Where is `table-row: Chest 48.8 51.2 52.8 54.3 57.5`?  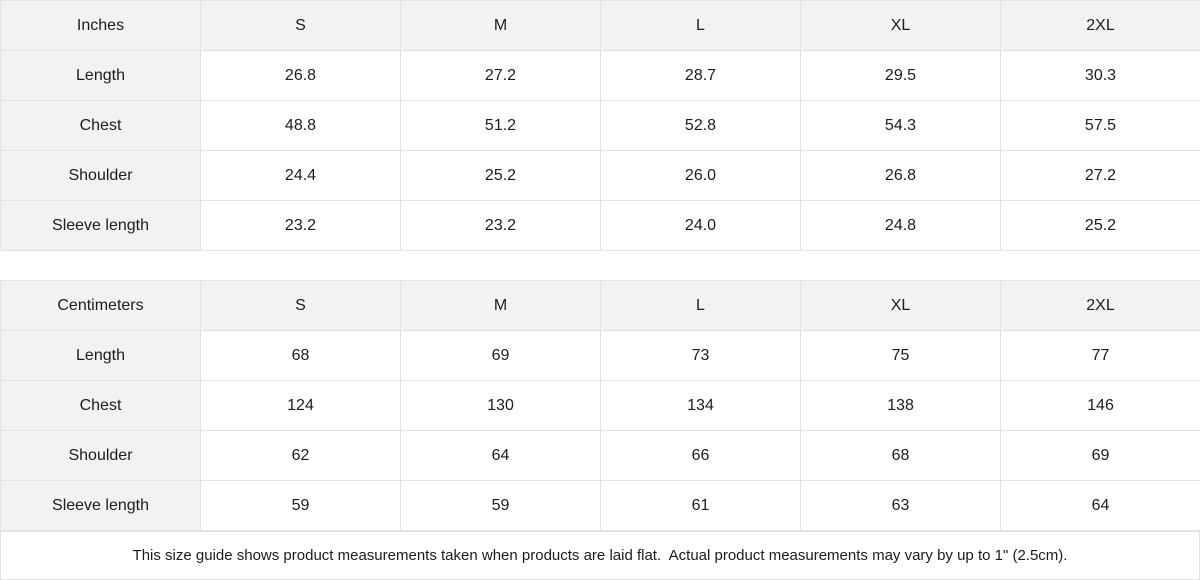 table-row: Chest 48.8 51.2 52.8 54.3 57.5 is located at coordinates (600, 125).